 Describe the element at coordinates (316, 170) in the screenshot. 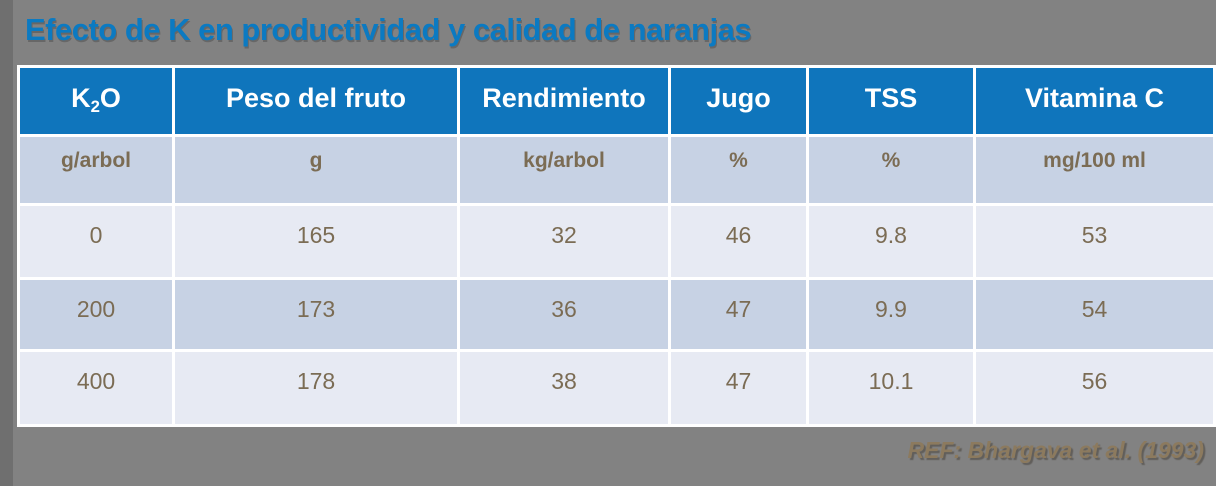

I see `unit-cell-peso: g` at that location.